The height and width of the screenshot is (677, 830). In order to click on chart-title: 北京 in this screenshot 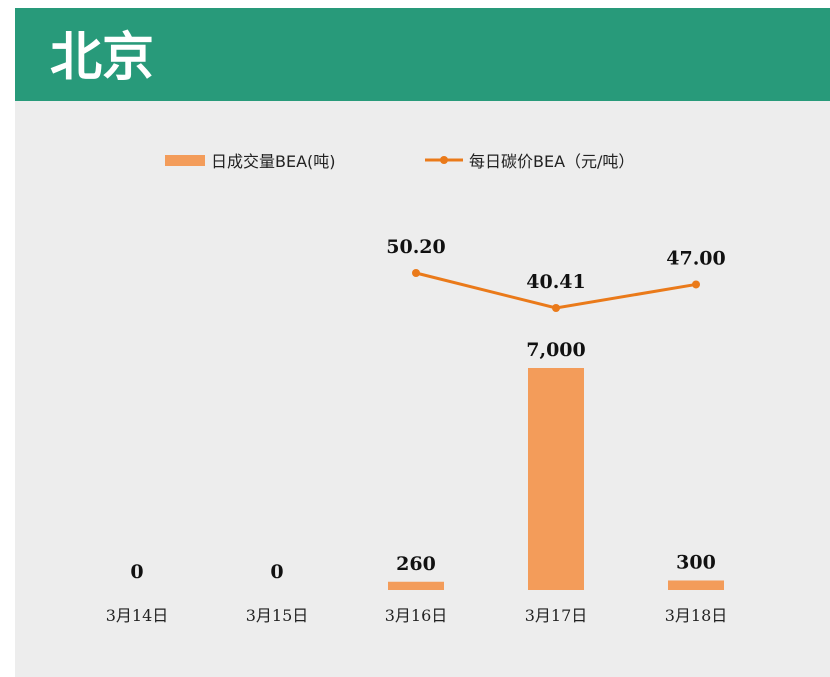, I will do `click(102, 58)`.